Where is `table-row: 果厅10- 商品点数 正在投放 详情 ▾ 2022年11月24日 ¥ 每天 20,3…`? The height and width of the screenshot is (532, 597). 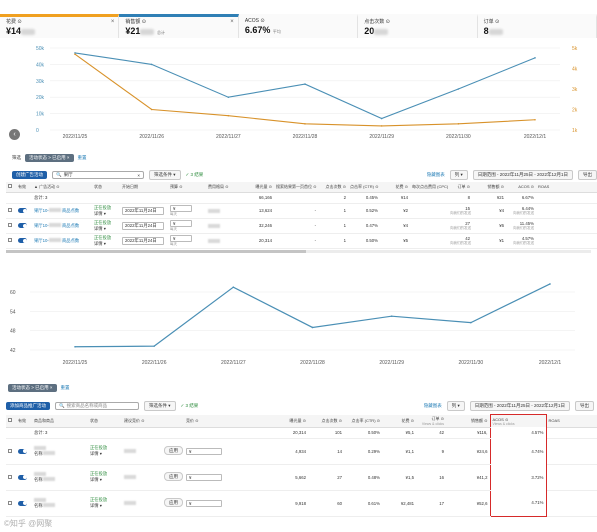
table-row: 果厅10- 商品点数 正在投放 详情 ▾ 2022年11月24日 ¥ 每天 20,3… is located at coordinates (301, 241).